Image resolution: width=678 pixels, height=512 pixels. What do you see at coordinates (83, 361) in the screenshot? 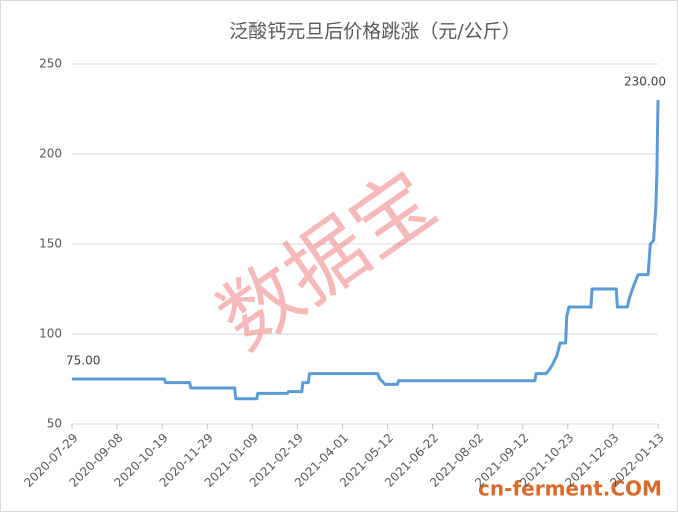
I see `data-label: 75.00` at bounding box center [83, 361].